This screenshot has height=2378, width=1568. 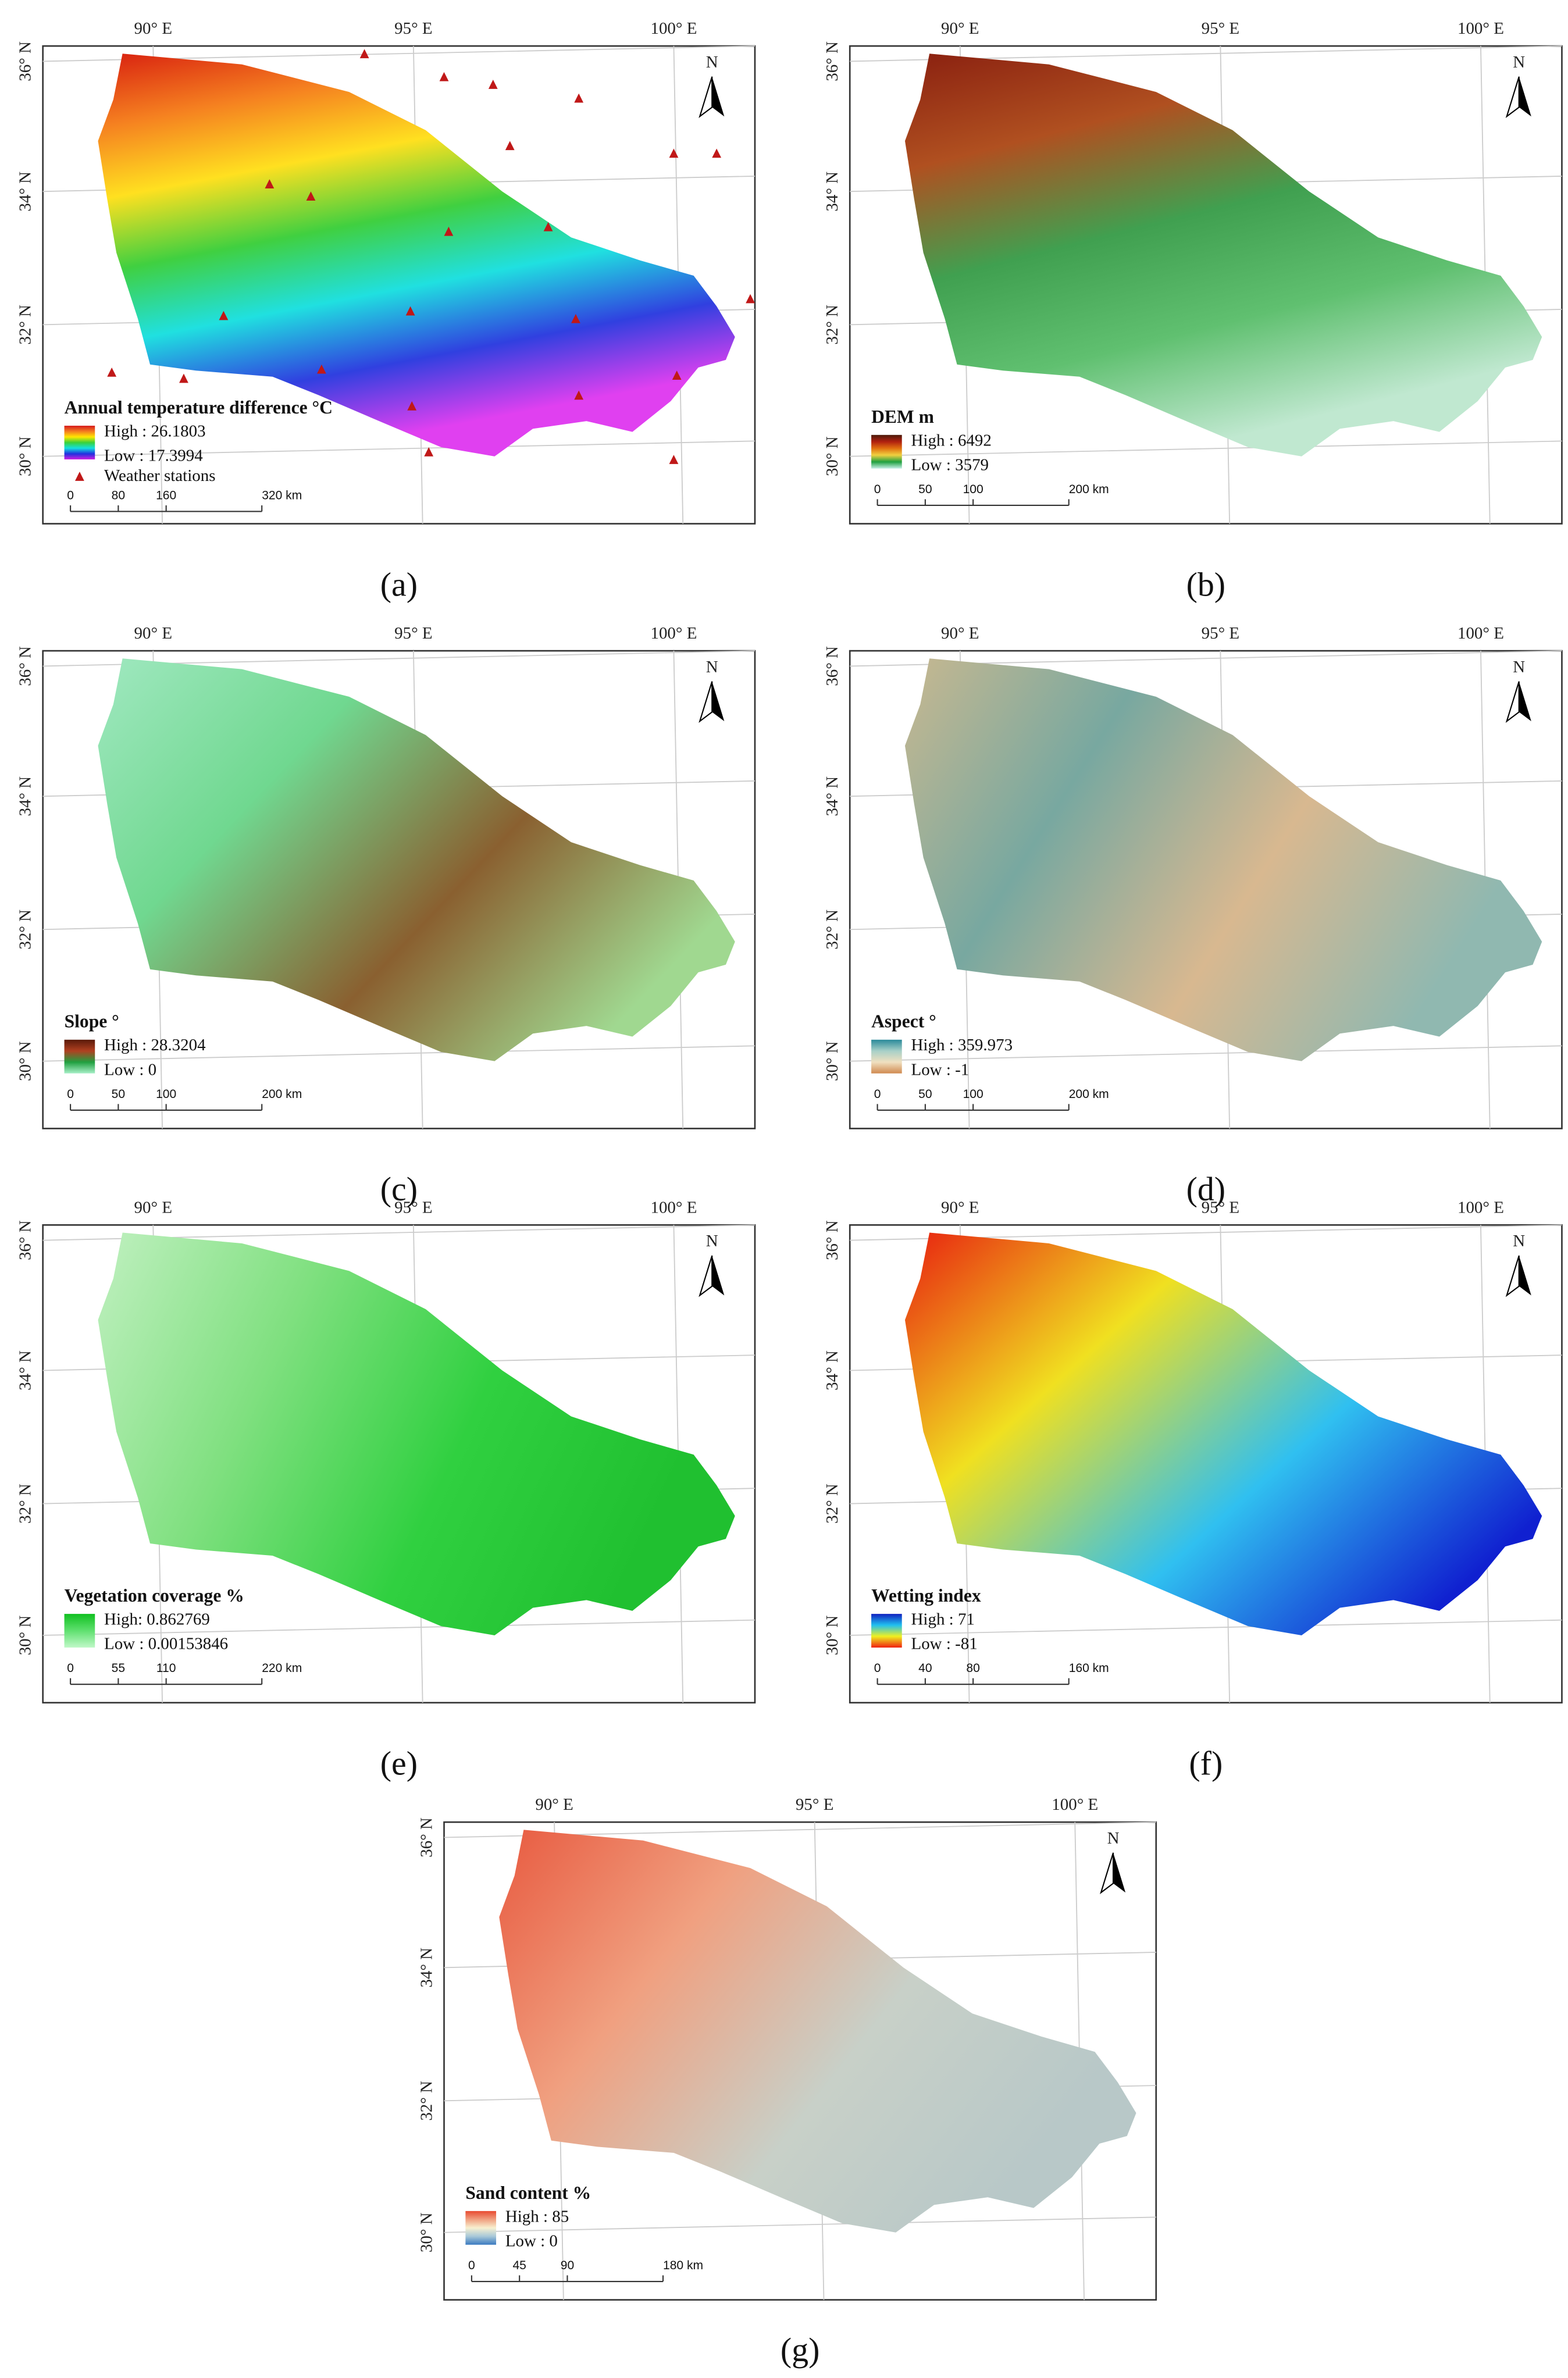 I want to click on panel-caption: (e), so click(x=399, y=1763).